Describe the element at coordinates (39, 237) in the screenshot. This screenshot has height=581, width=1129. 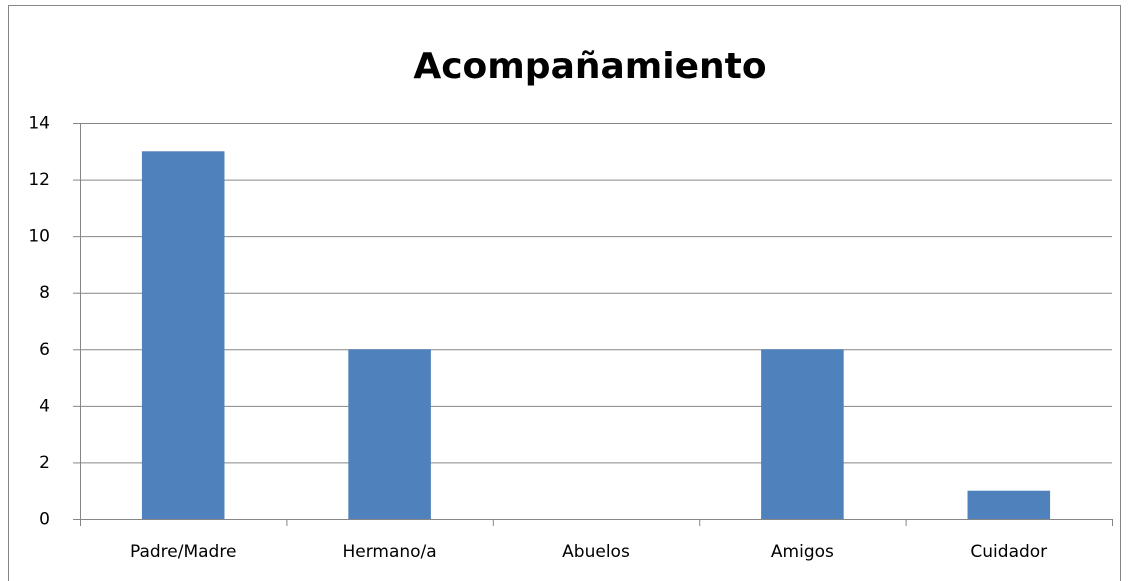
I see `y-tick-label: 10` at that location.